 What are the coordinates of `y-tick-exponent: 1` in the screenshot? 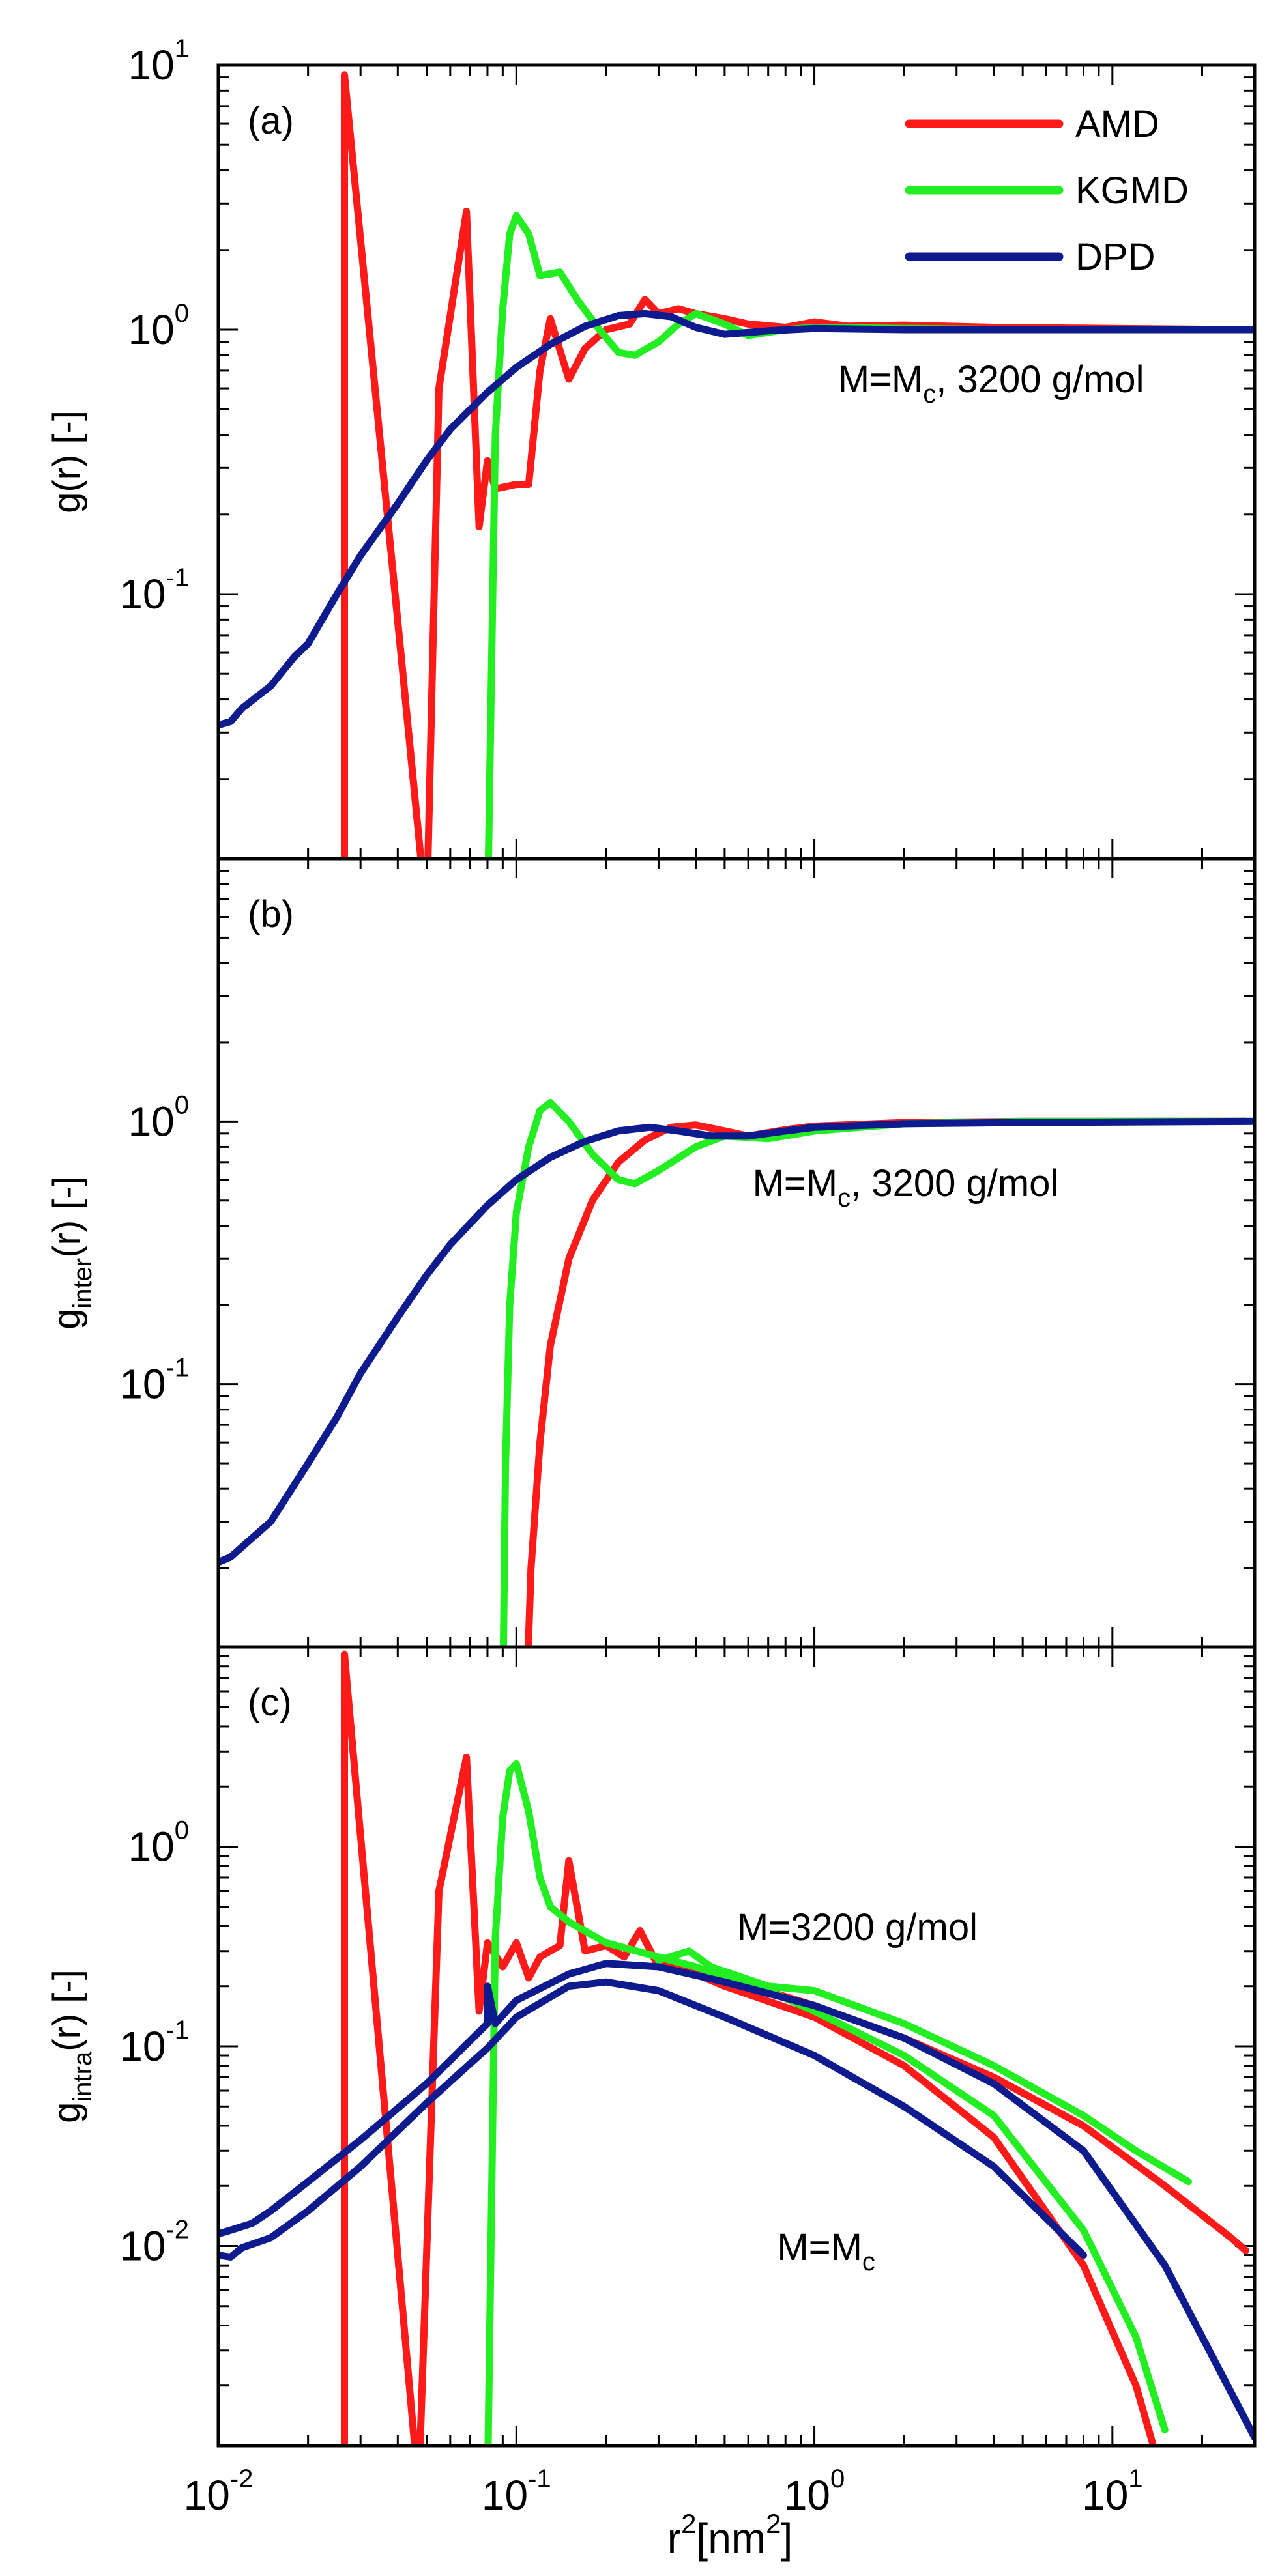 It's located at (182, 49).